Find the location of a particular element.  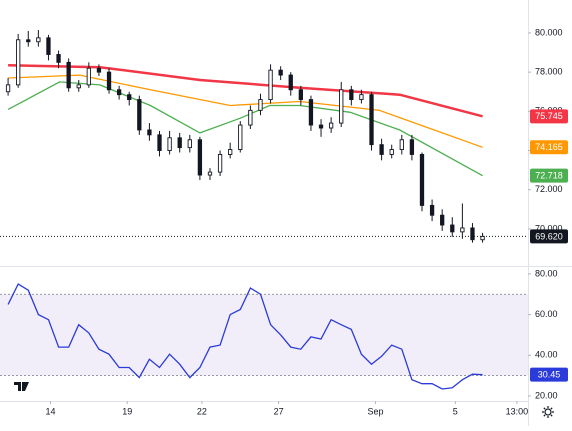

x-tick-label: 5 is located at coordinates (455, 411).